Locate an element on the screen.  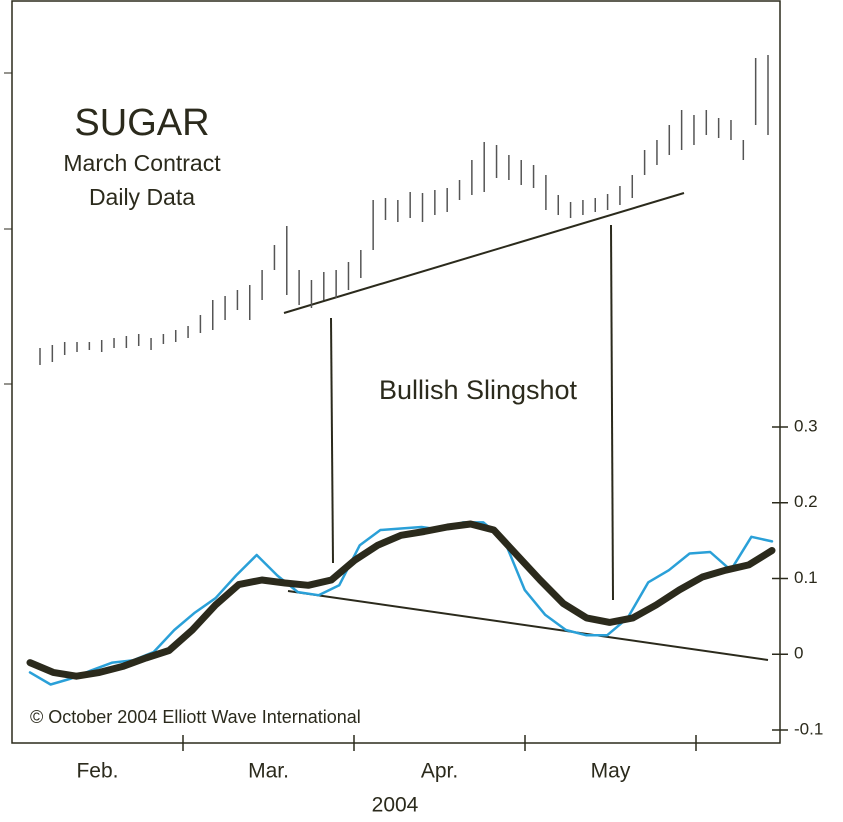
x-tick-label: Feb. is located at coordinates (97, 771).